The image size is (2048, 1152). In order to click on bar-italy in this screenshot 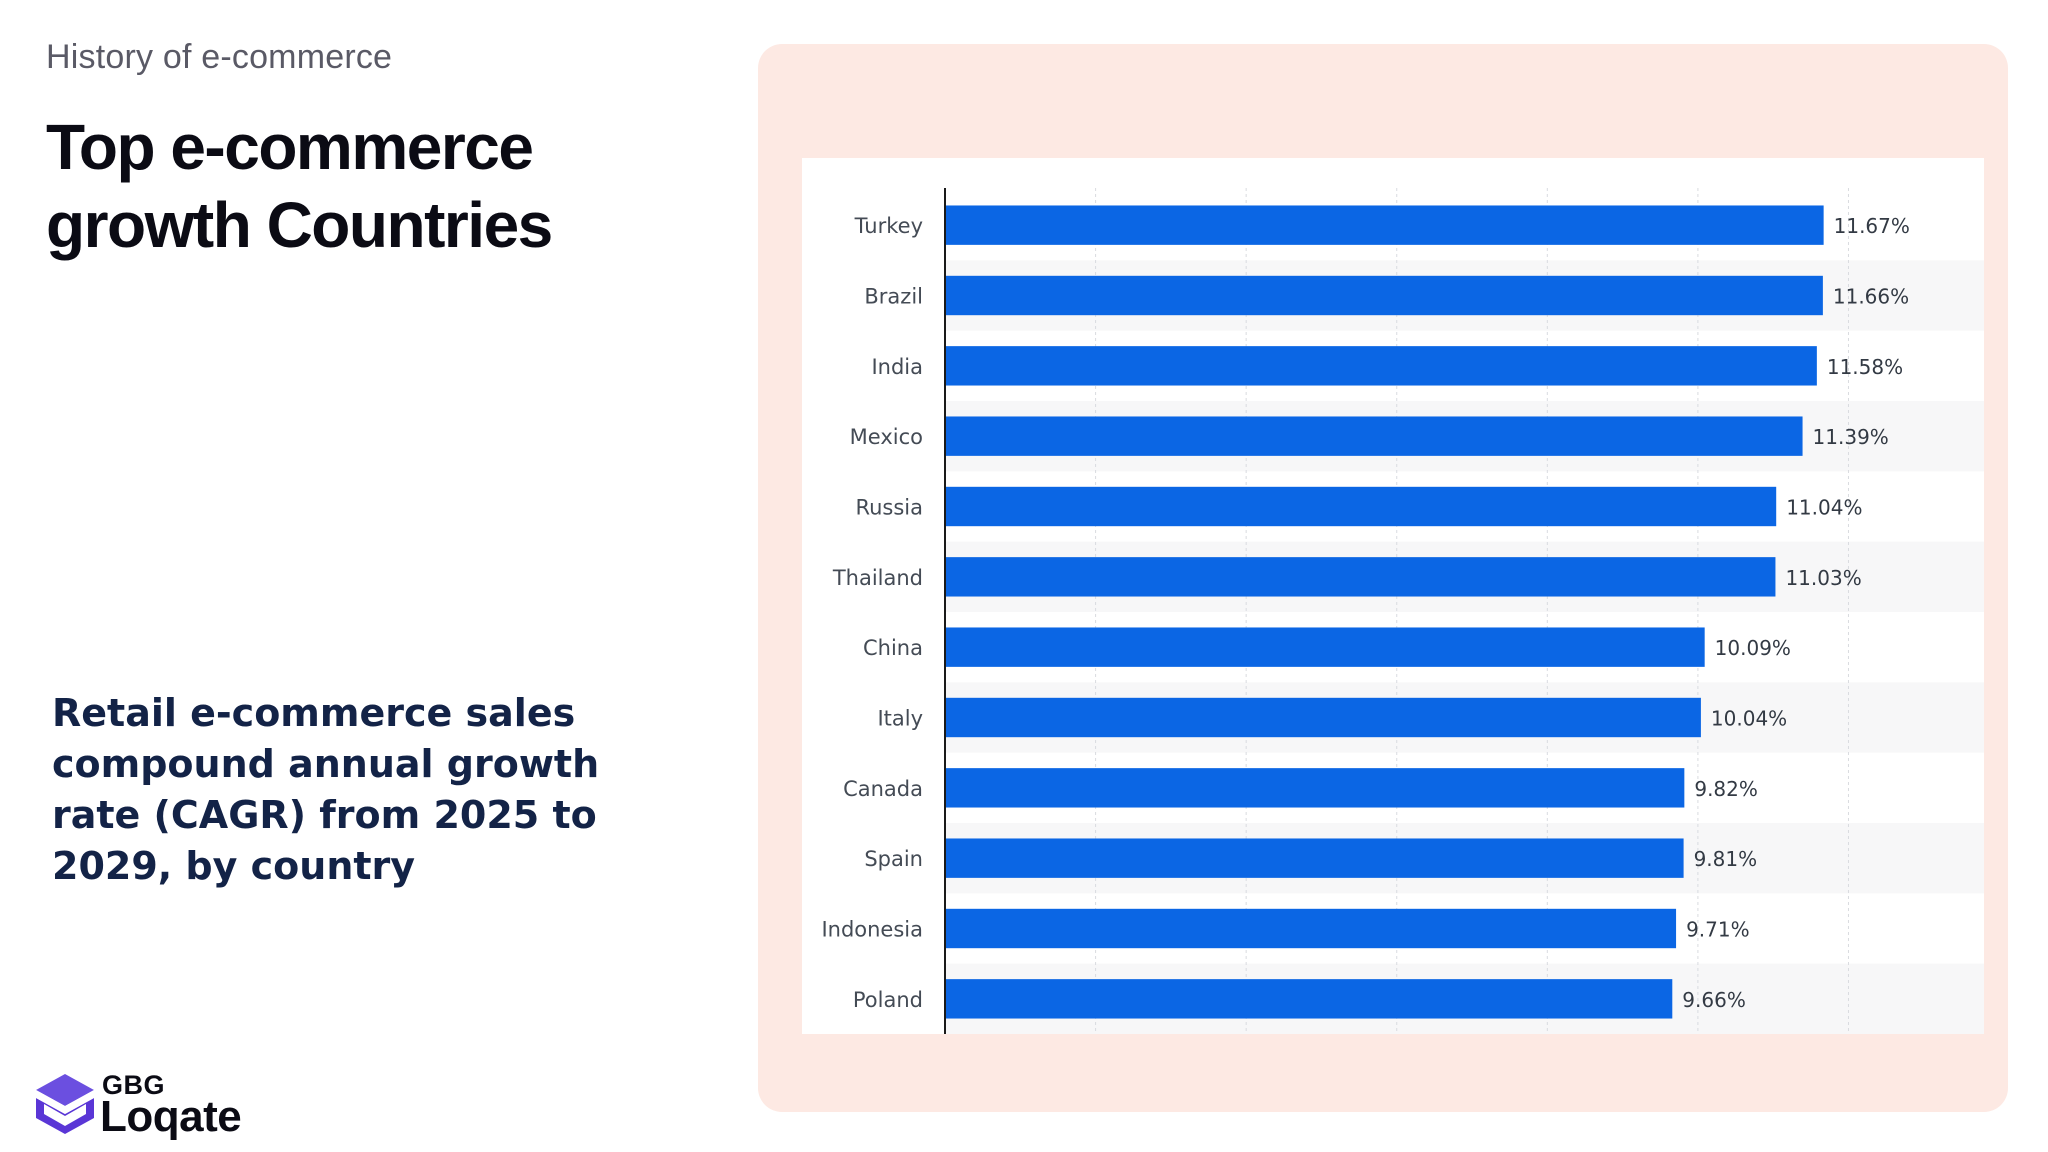, I will do `click(1323, 717)`.